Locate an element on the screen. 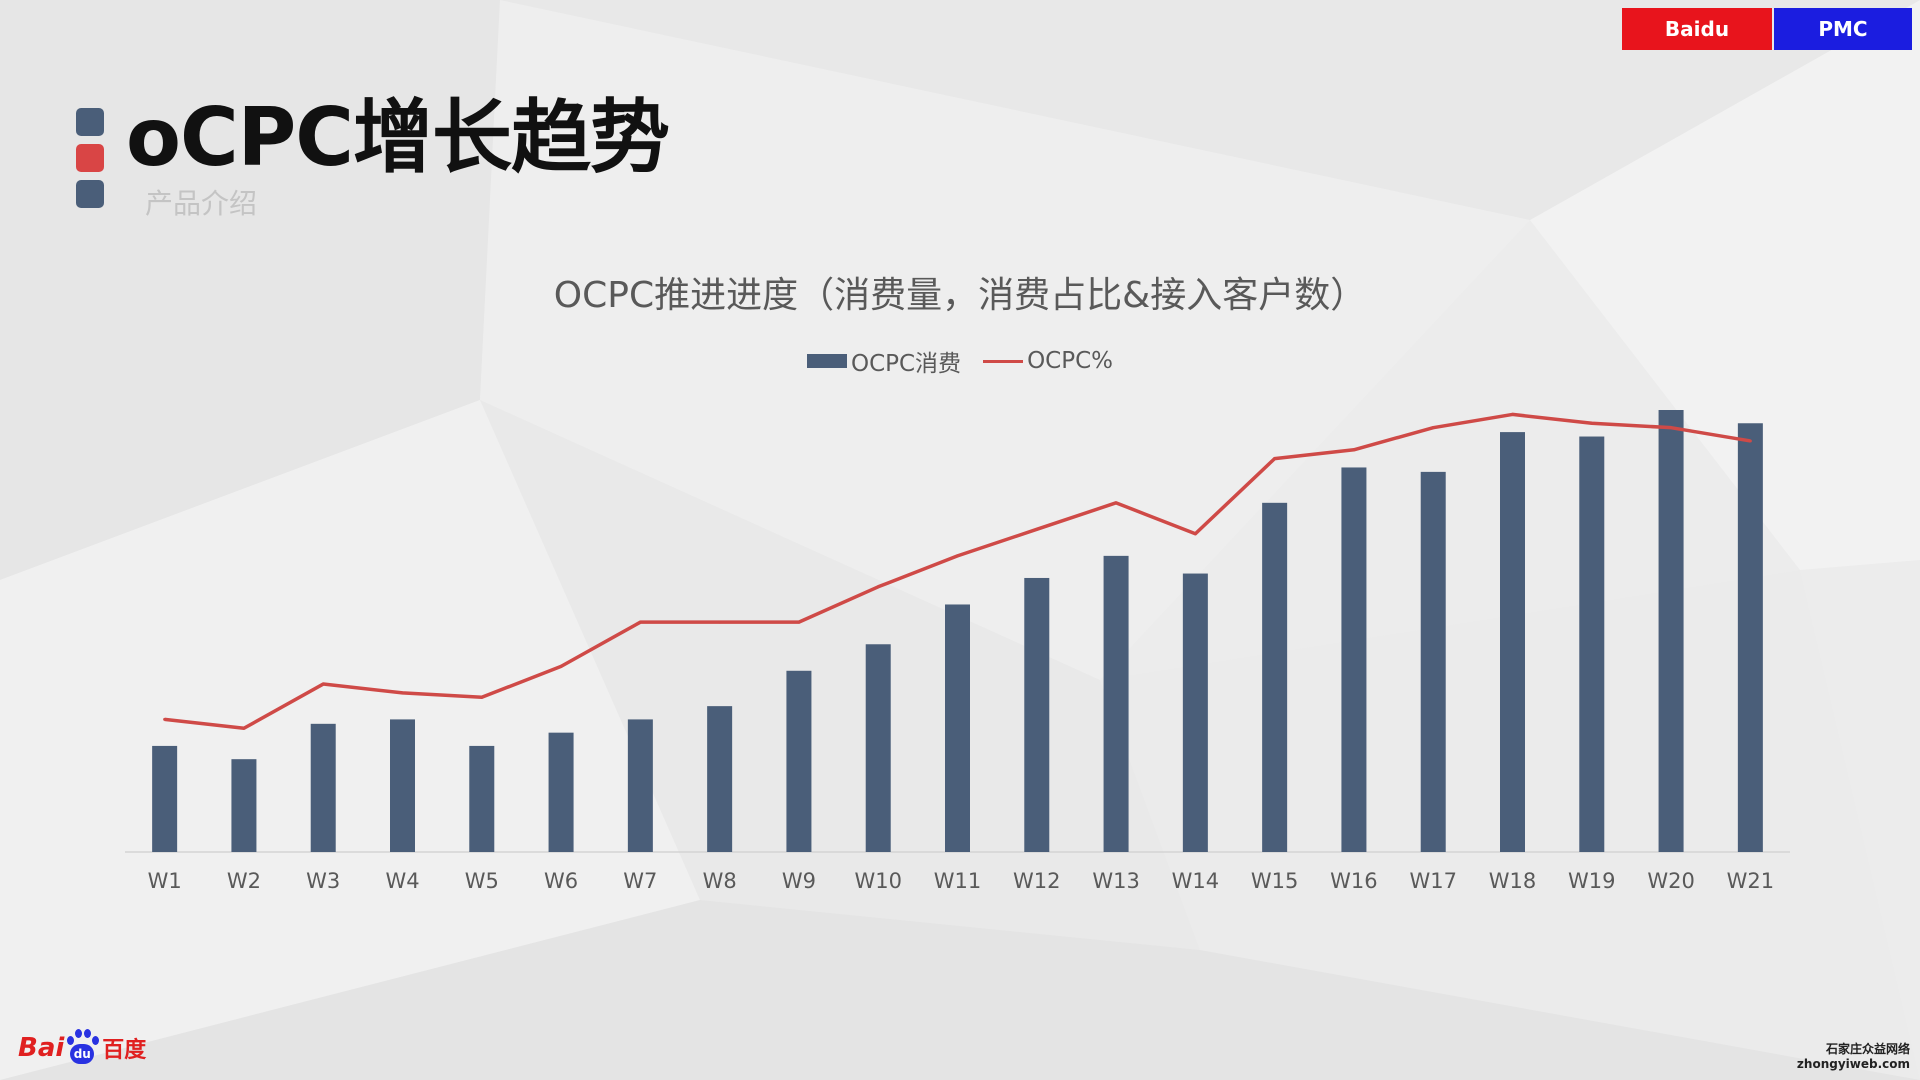 The width and height of the screenshot is (1920, 1080). bar-w5 is located at coordinates (482, 798).